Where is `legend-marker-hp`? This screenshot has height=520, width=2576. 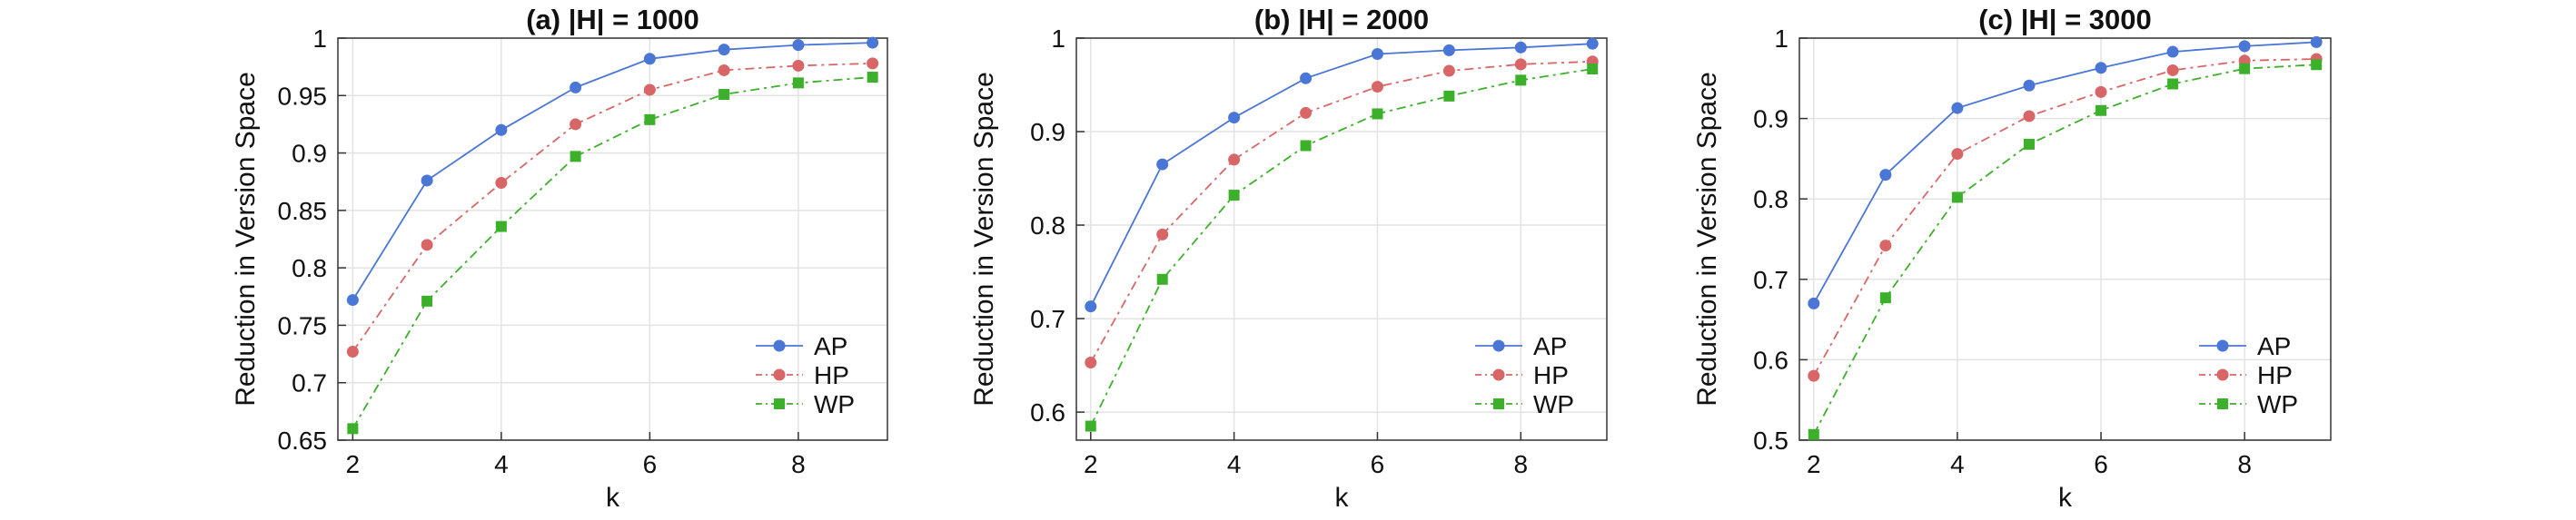 legend-marker-hp is located at coordinates (2222, 374).